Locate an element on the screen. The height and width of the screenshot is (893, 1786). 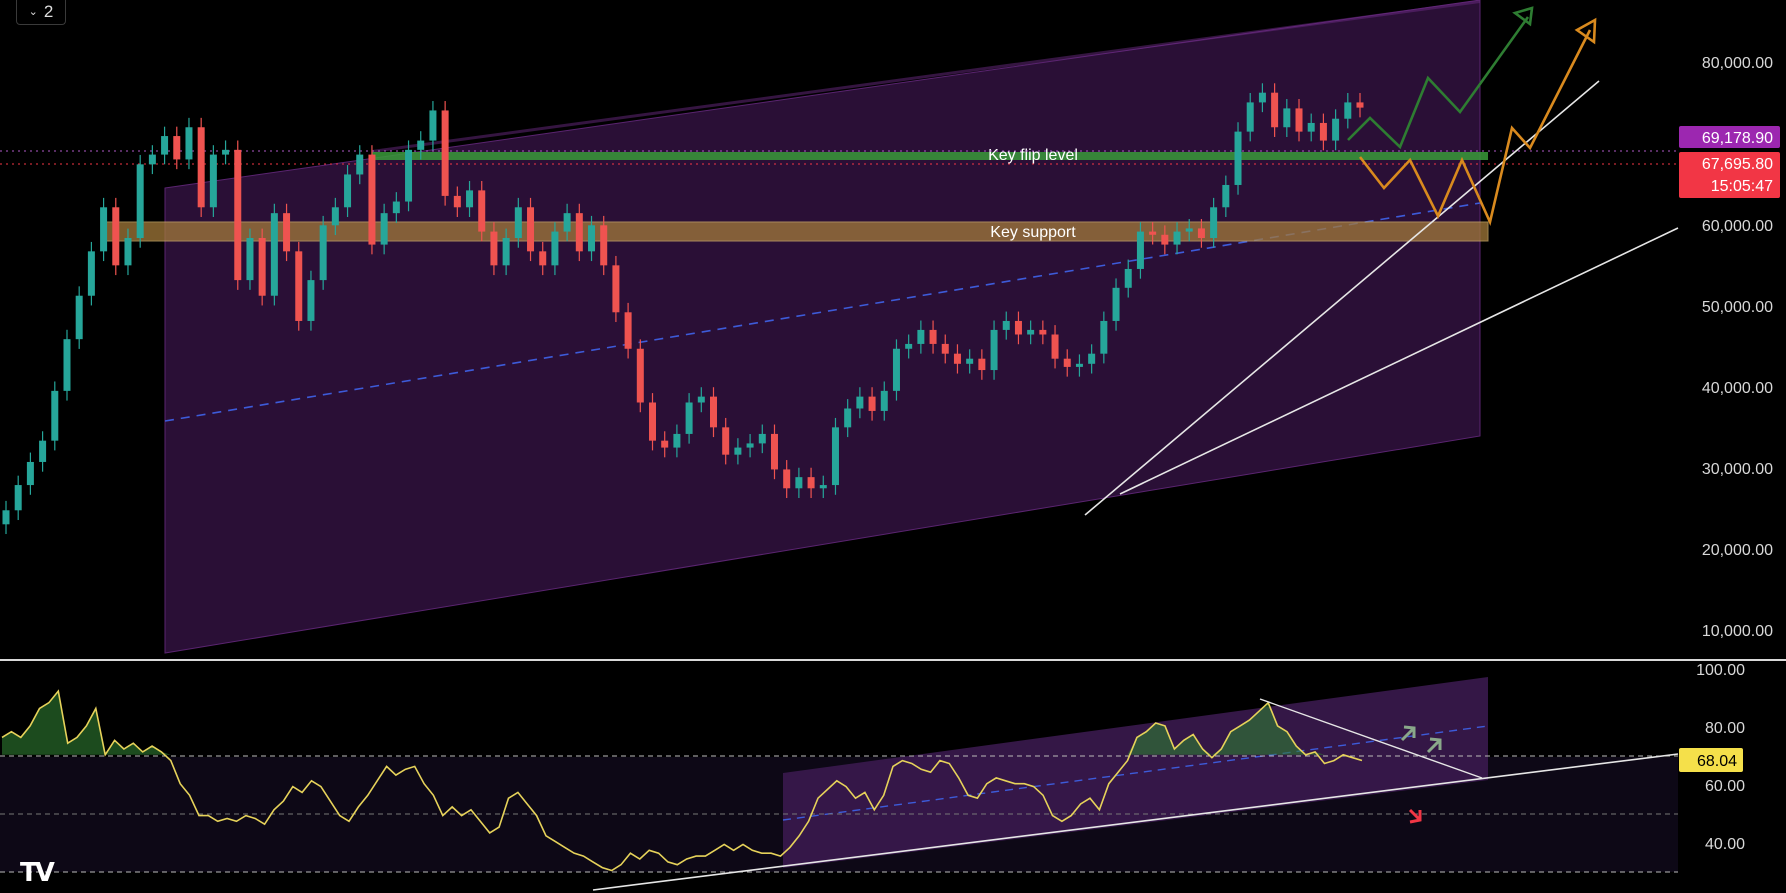
price-tick-20000: 20,000.00 is located at coordinates (1737, 550).